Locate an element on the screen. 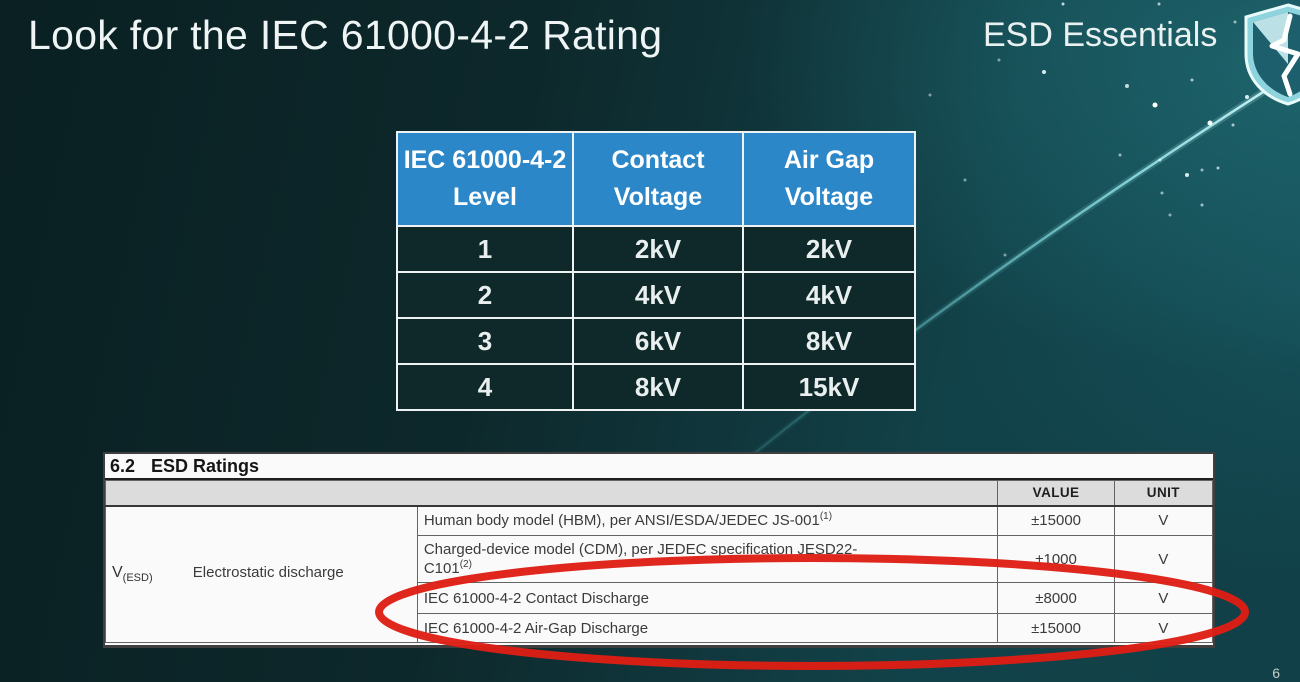 Image resolution: width=1300 pixels, height=682 pixels. table-row: 1 2kV 2kV is located at coordinates (656, 249).